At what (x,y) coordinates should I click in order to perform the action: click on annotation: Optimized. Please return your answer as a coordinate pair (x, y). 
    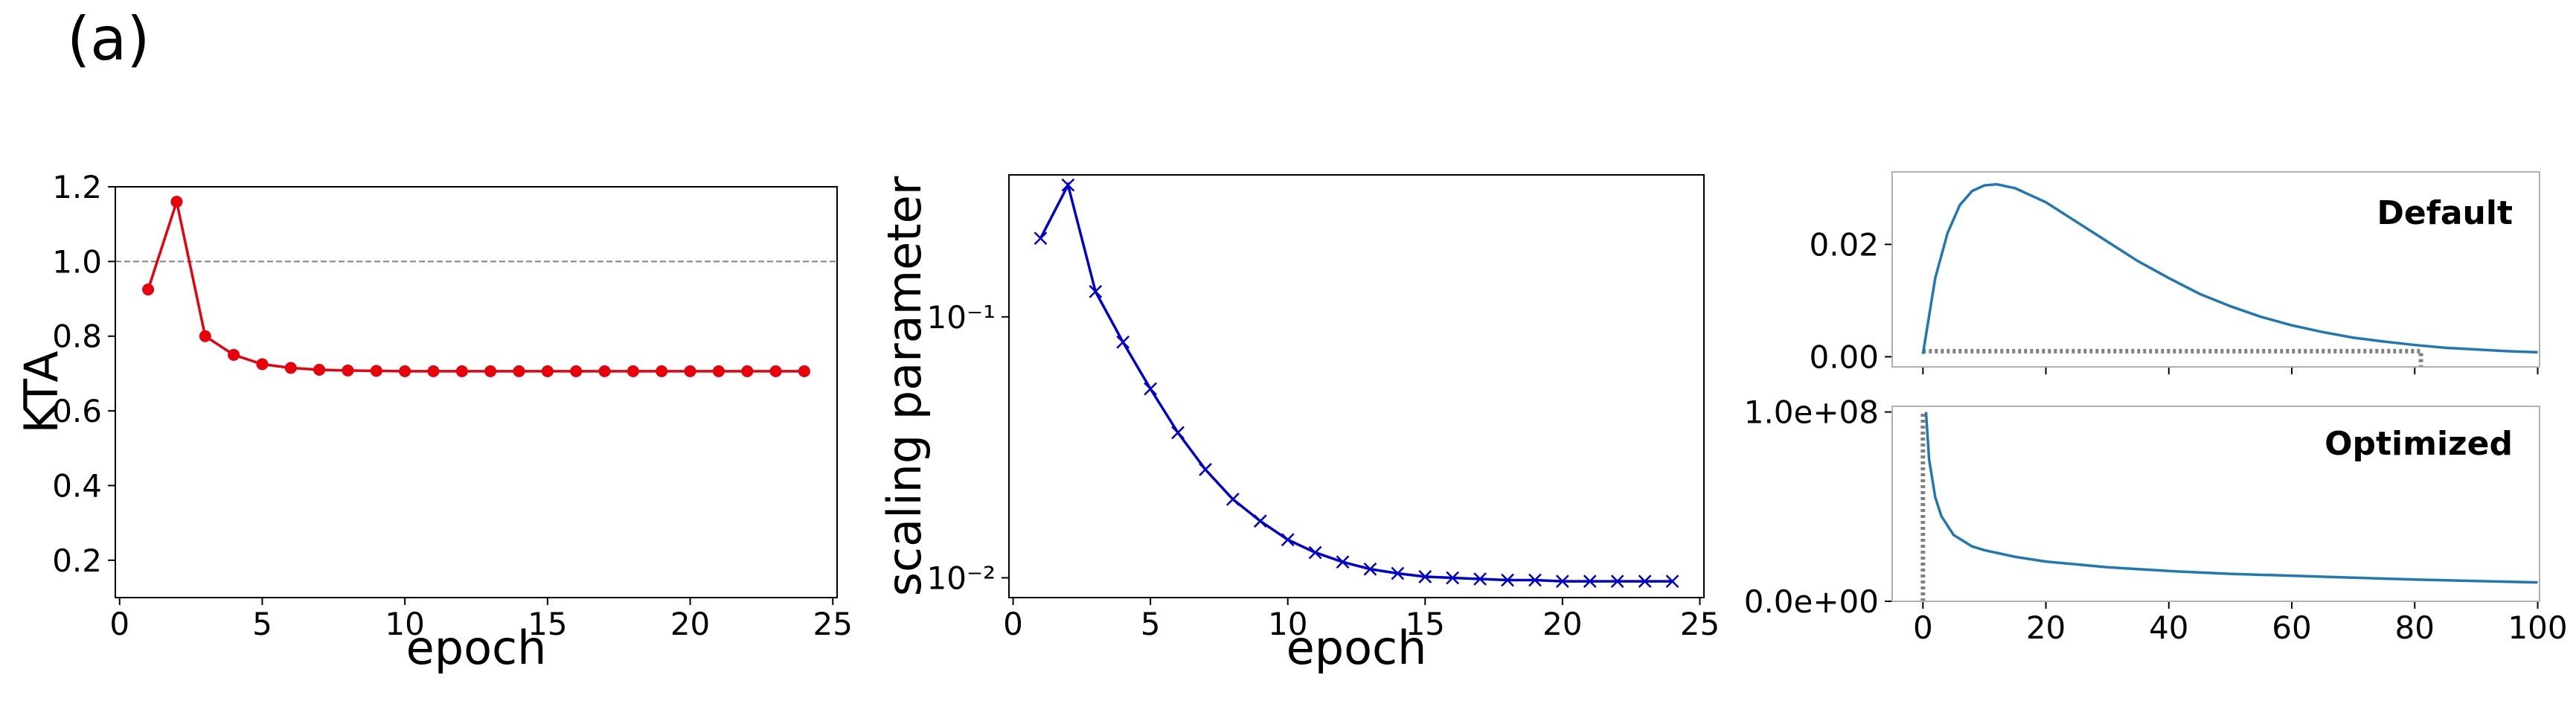
    Looking at the image, I should click on (2419, 444).